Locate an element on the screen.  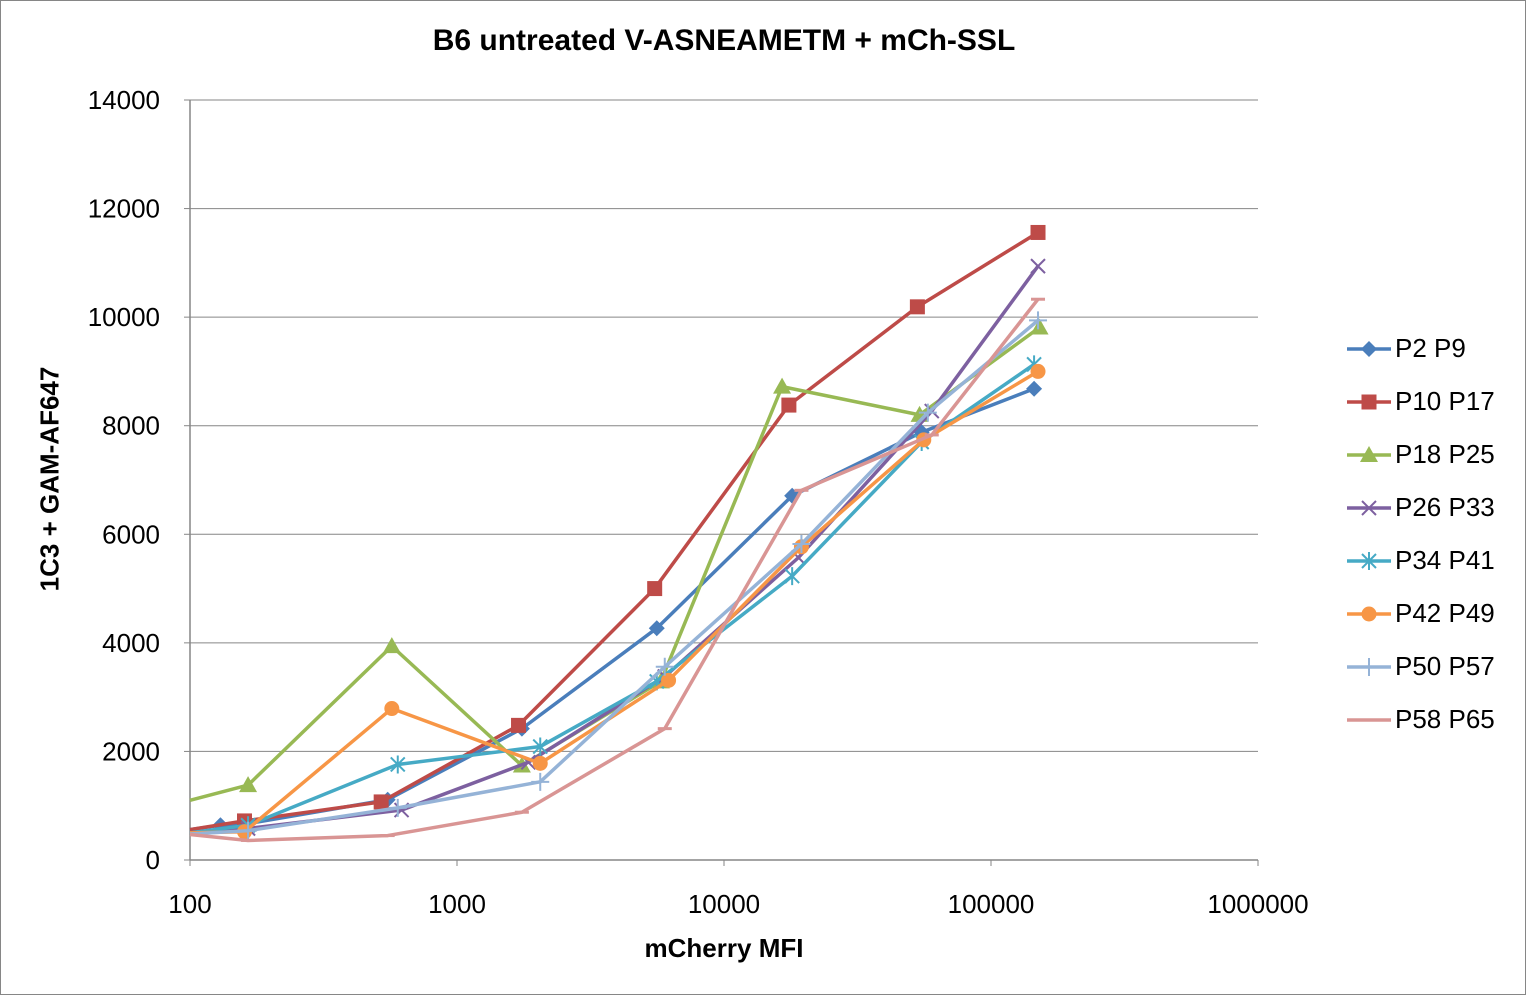
legend-item: P34 P41 is located at coordinates (1430, 560).